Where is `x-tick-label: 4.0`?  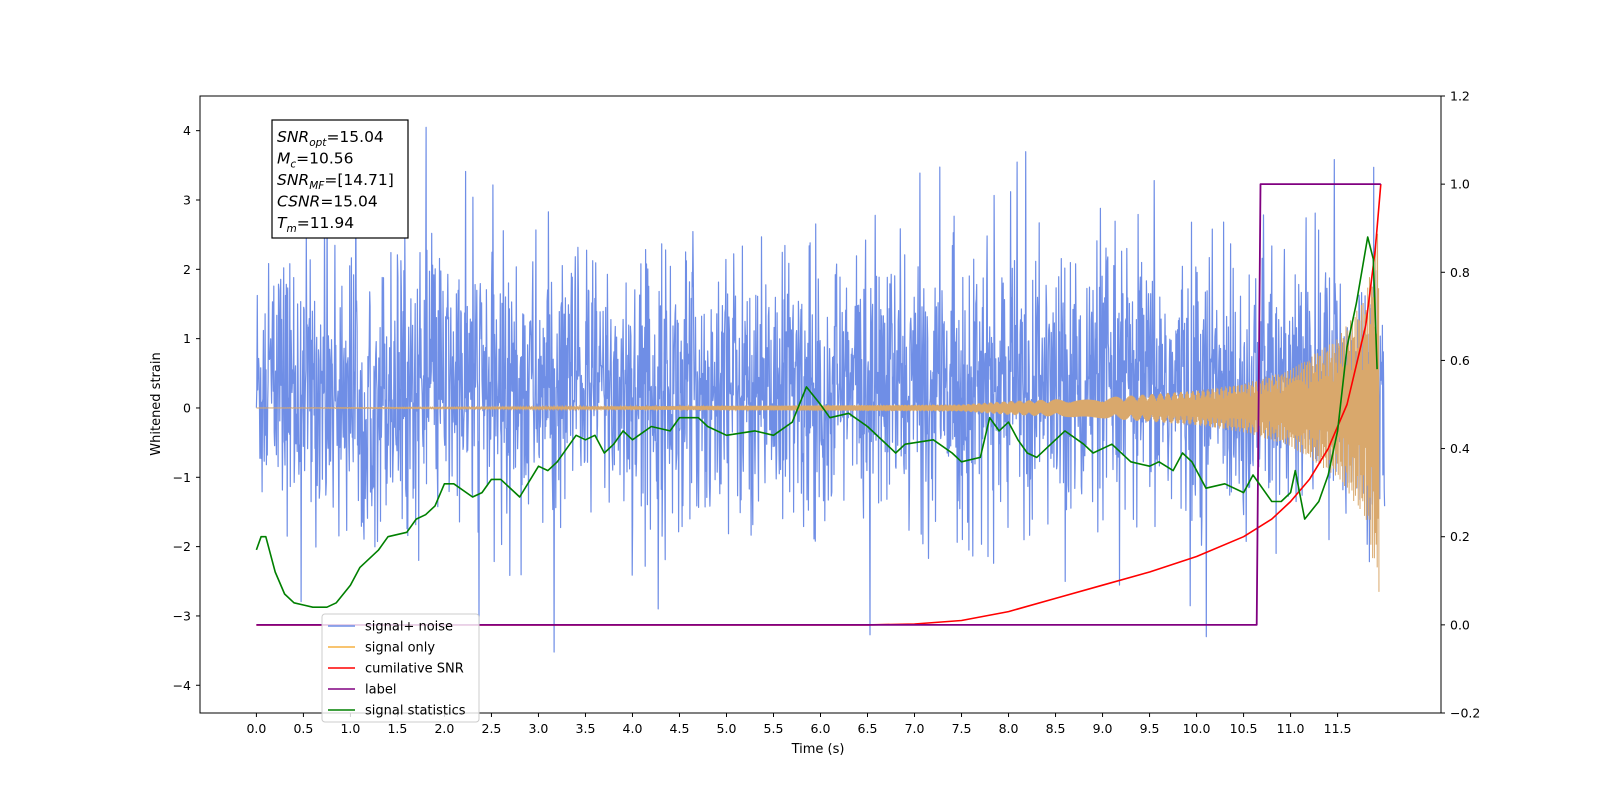 x-tick-label: 4.0 is located at coordinates (633, 728).